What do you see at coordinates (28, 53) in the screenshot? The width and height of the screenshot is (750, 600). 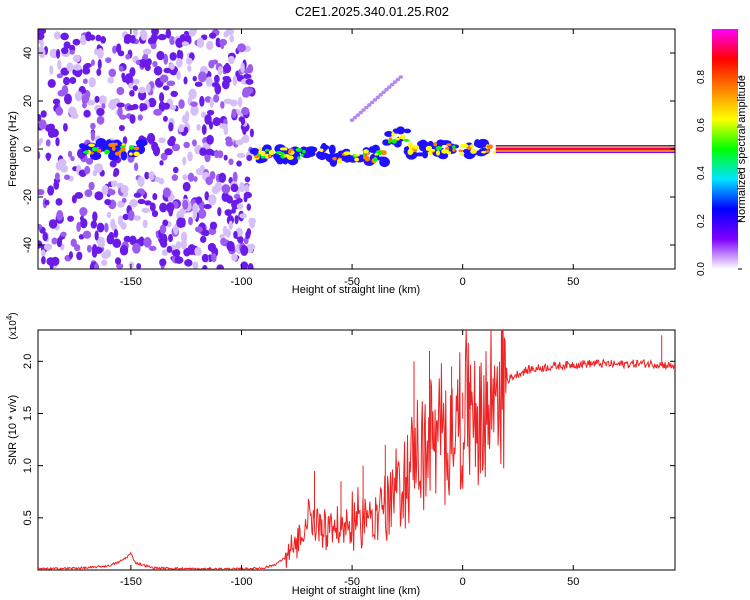 I see `y-tick-label: 40` at bounding box center [28, 53].